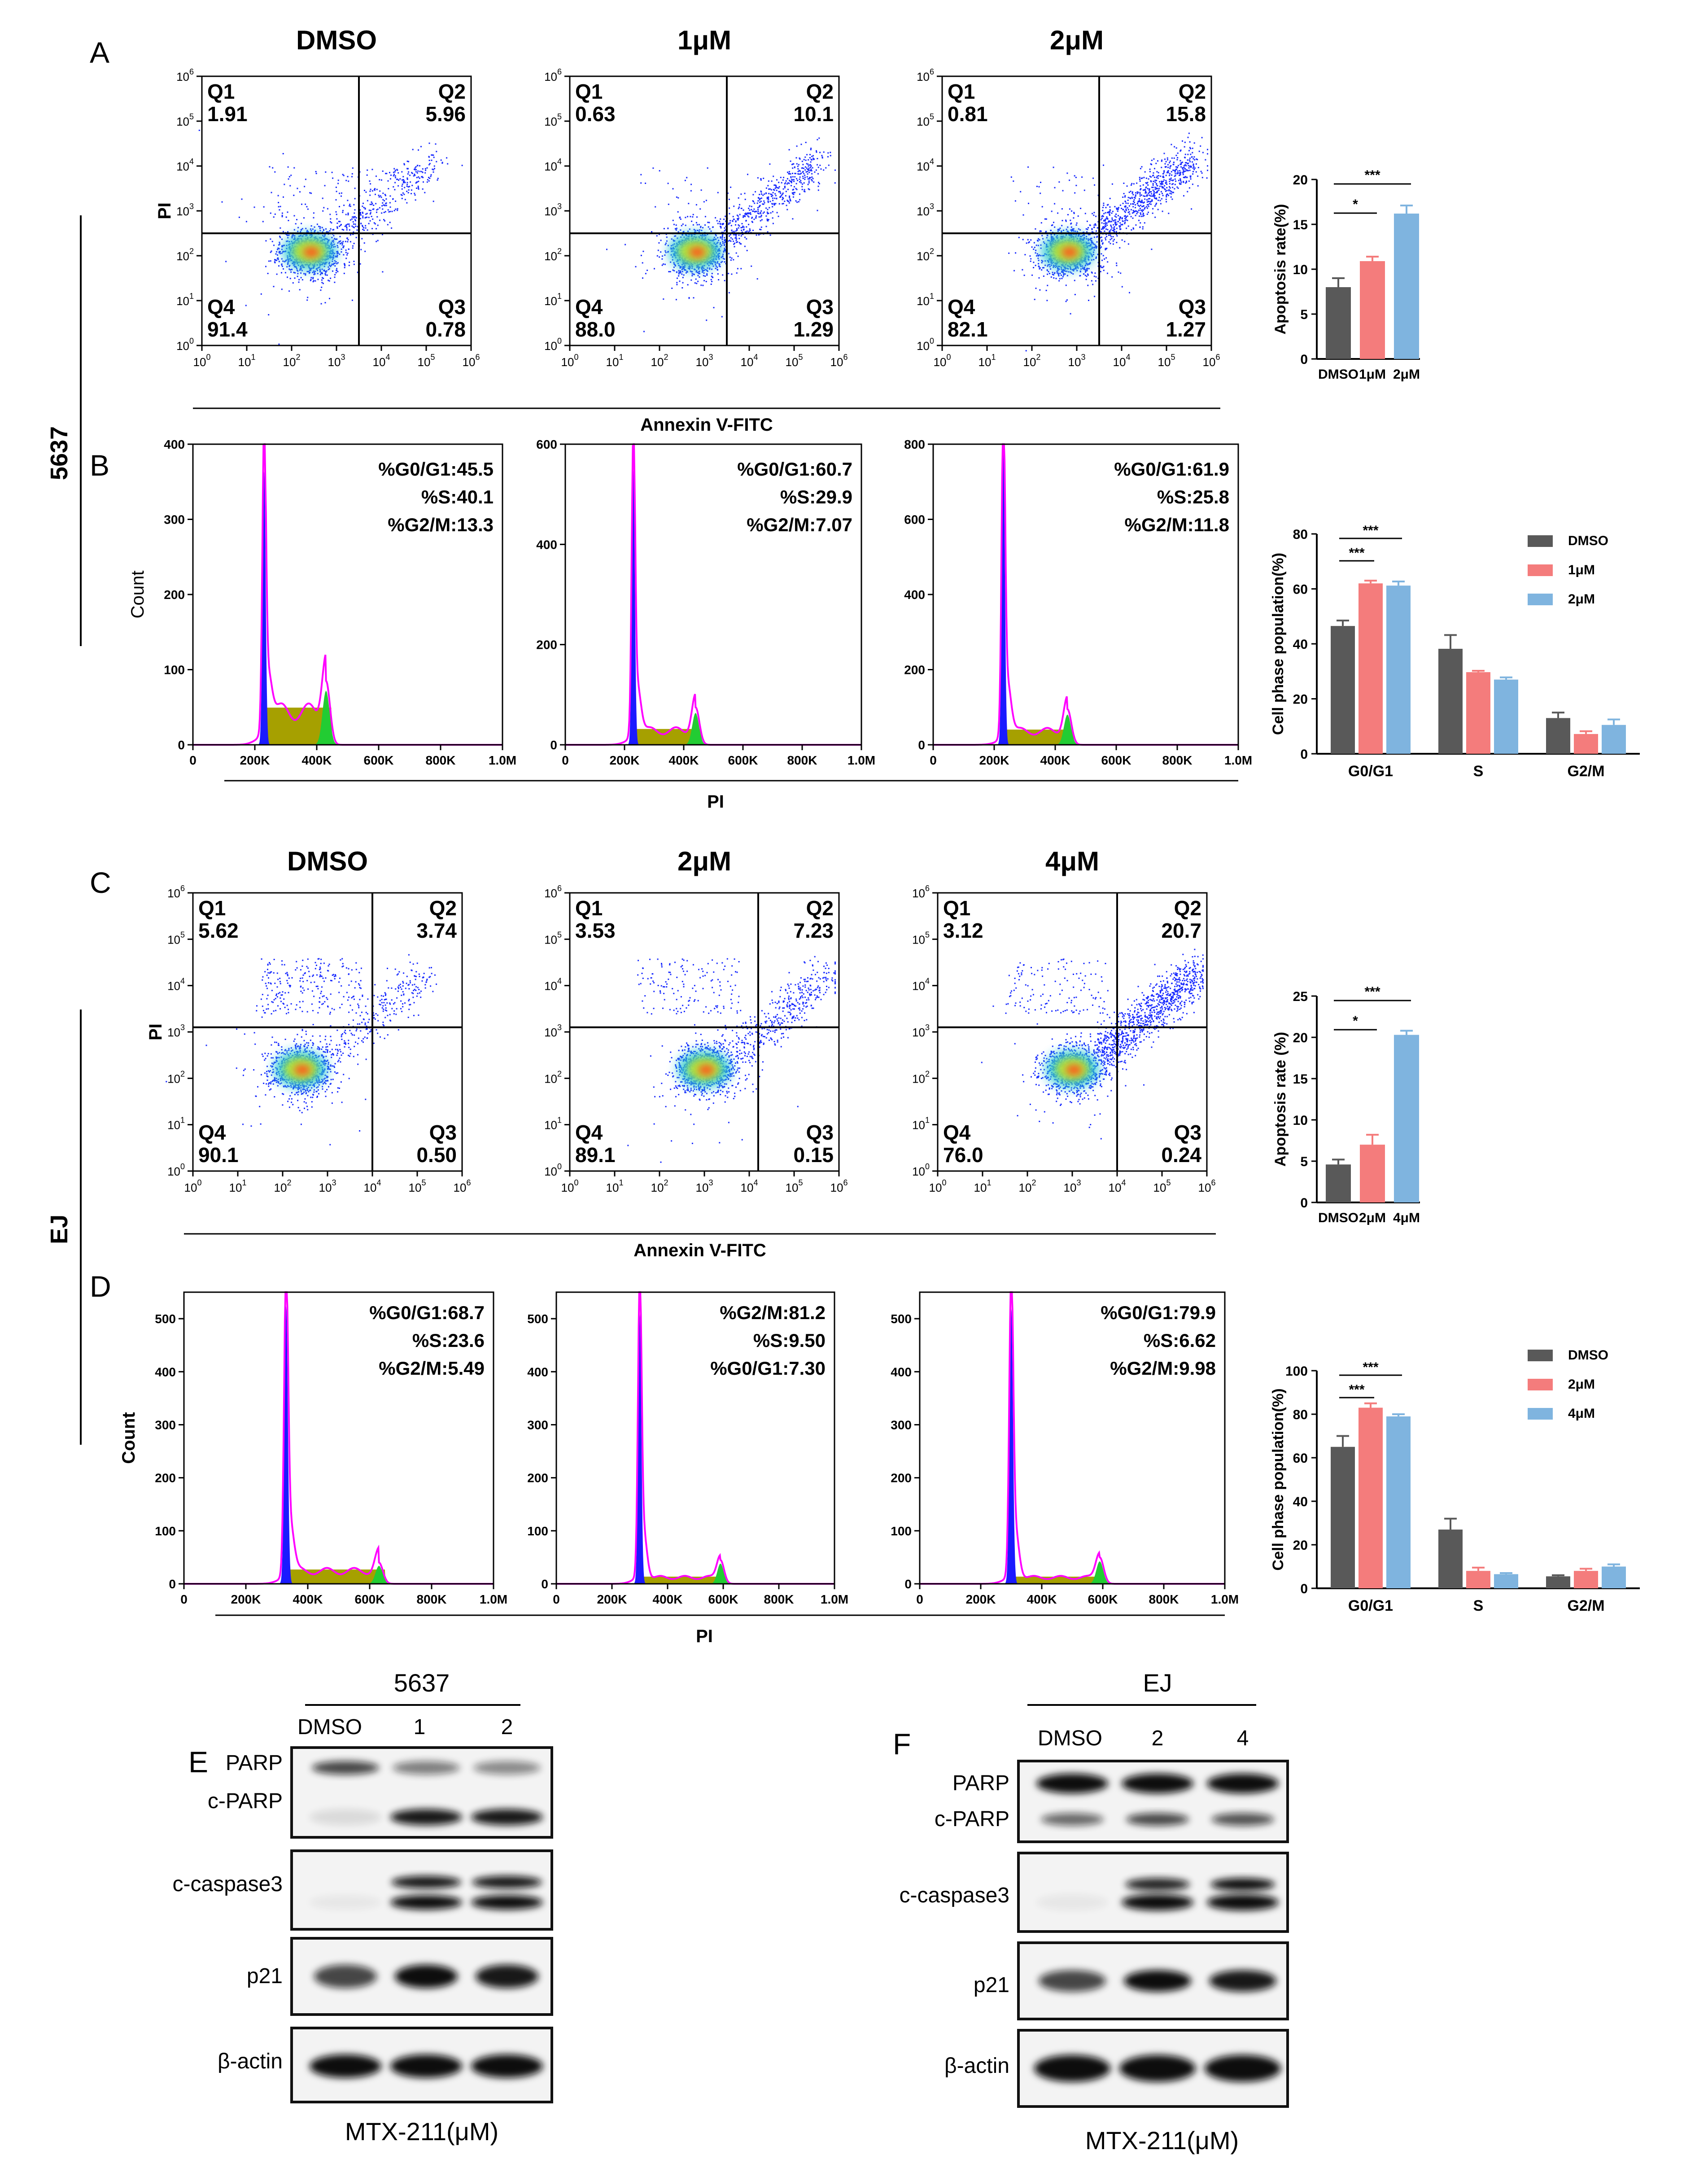 The width and height of the screenshot is (1708, 2181). What do you see at coordinates (768, 1368) in the screenshot?
I see `cycle-stat-3: %G0/G1:7.30` at bounding box center [768, 1368].